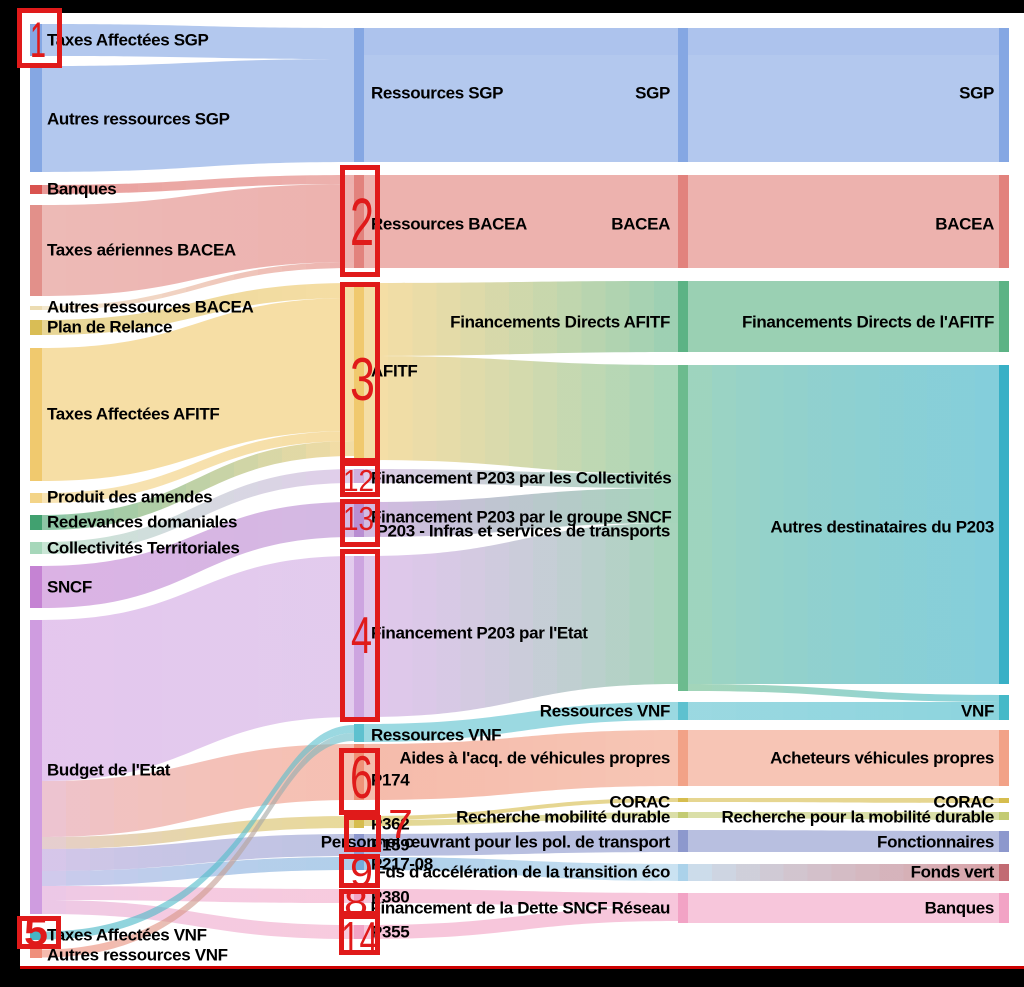 The width and height of the screenshot is (1024, 987). I want to click on svg-text: 14, so click(359, 938).